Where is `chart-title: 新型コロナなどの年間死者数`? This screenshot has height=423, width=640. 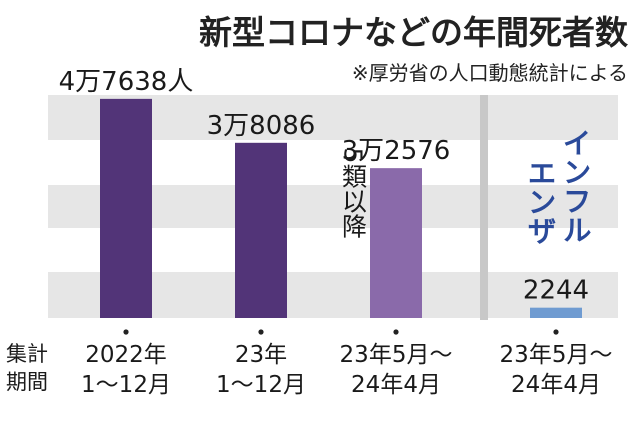 chart-title: 新型コロナなどの年間死者数 is located at coordinates (414, 32).